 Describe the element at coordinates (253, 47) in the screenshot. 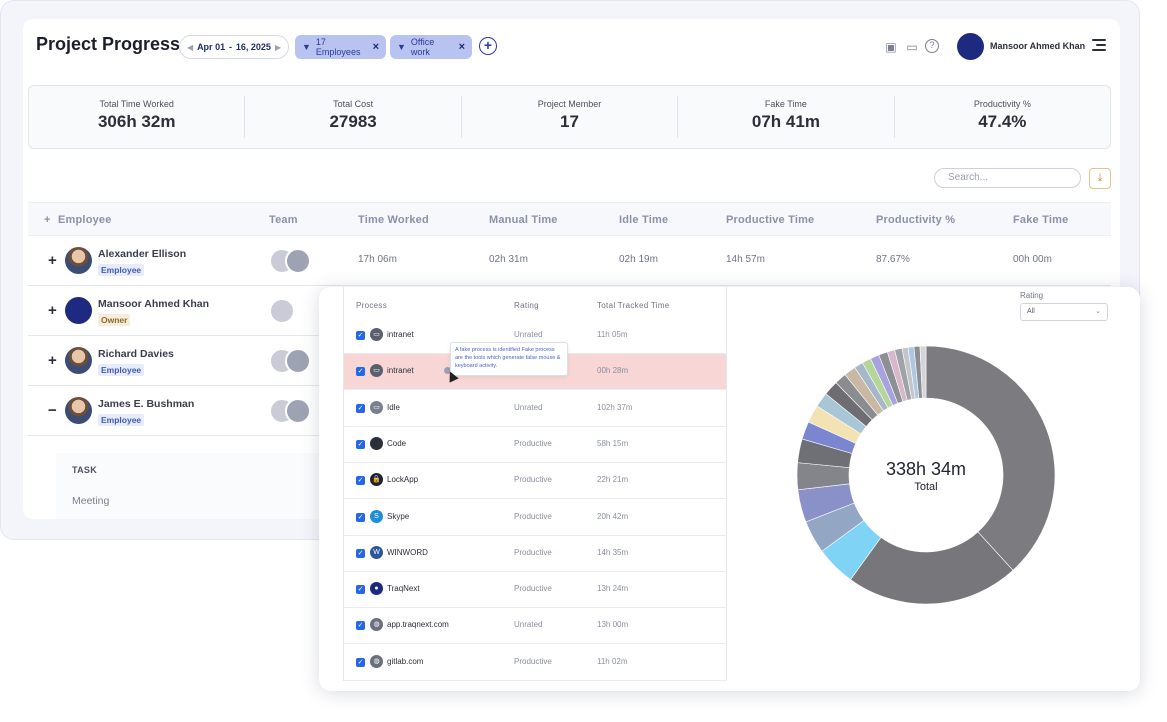

I see `date-end: 16, 2025` at that location.